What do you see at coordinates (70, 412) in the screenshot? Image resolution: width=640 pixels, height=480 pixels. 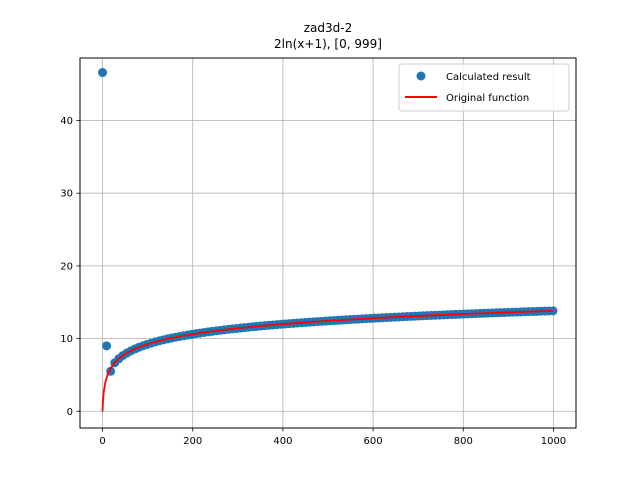 I see `y-tick-label: 0` at bounding box center [70, 412].